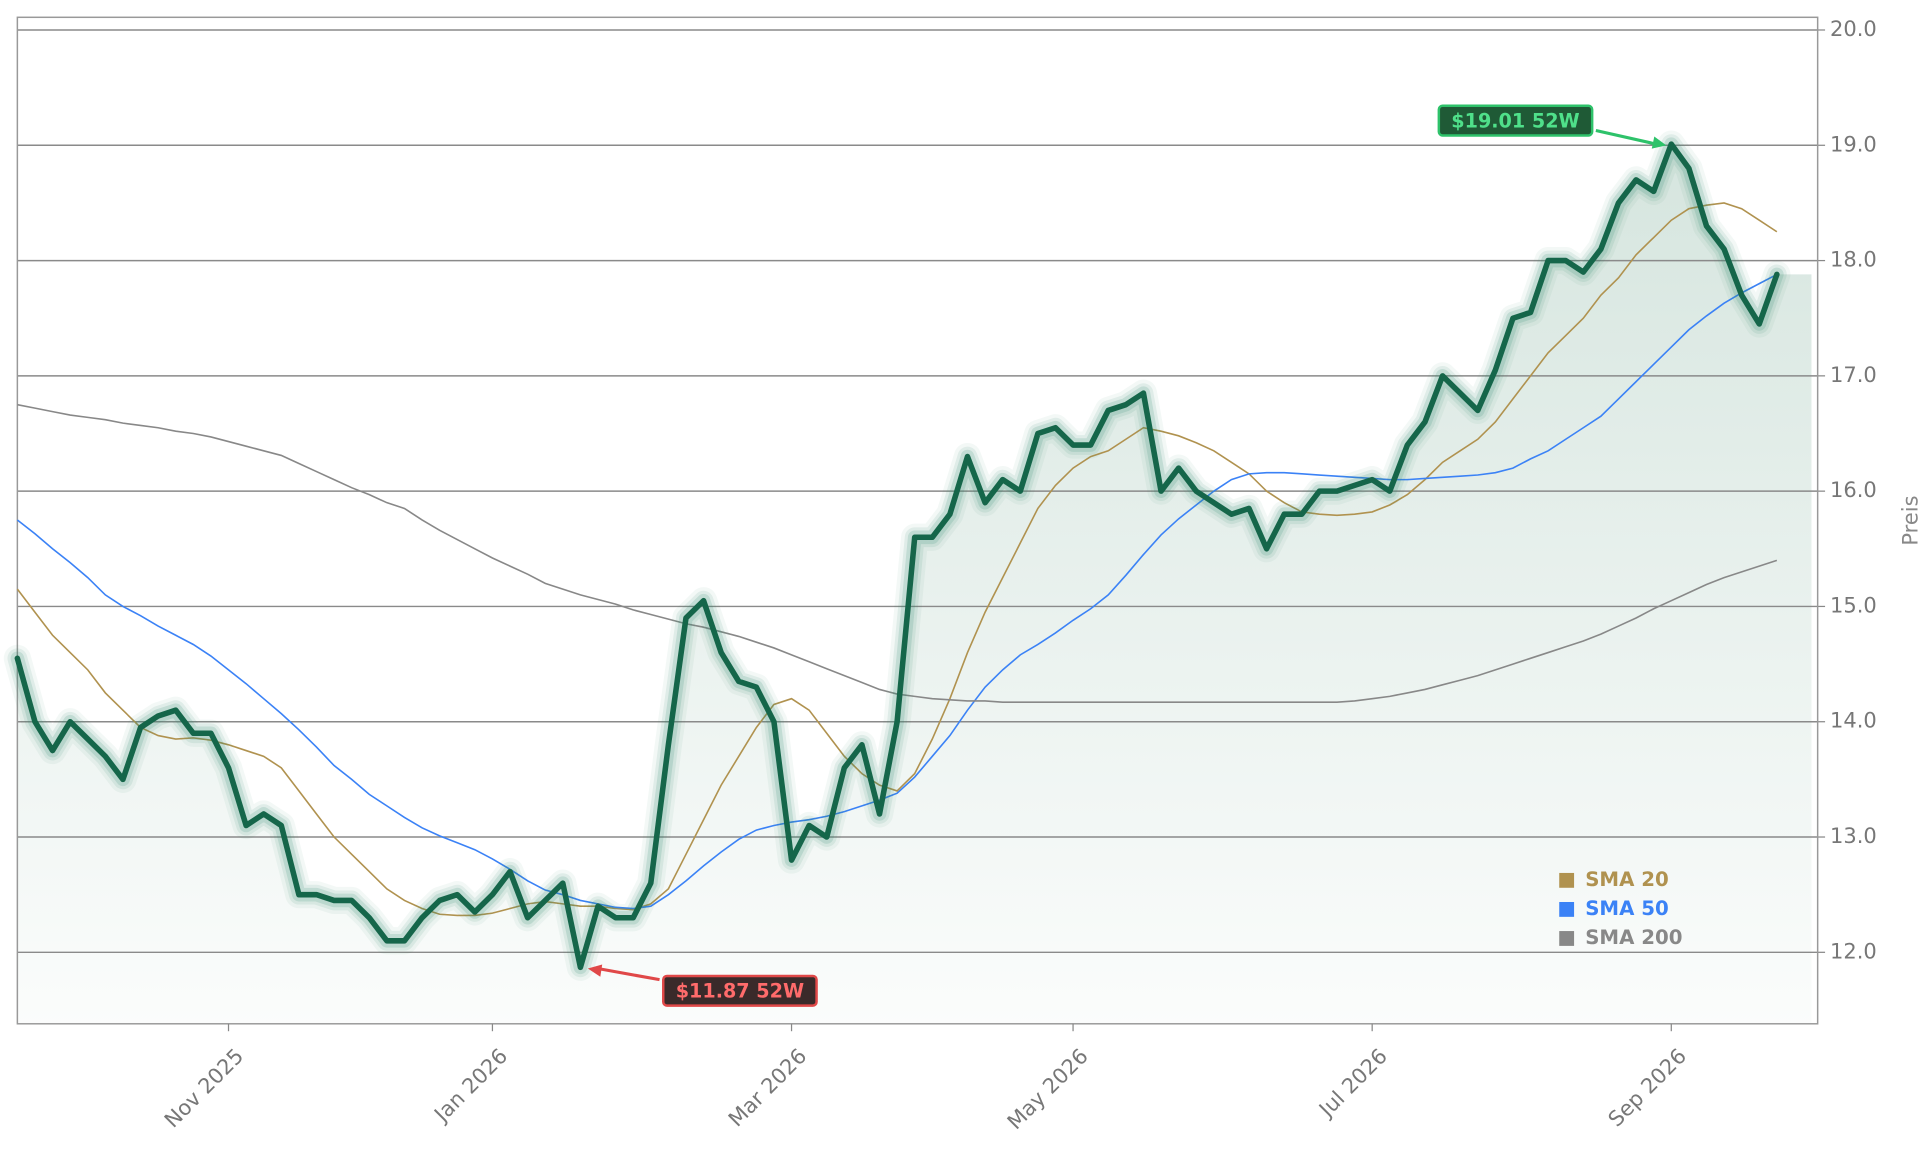 This screenshot has width=1929, height=1153. I want to click on x-tick-label: Nov 2025, so click(203, 1087).